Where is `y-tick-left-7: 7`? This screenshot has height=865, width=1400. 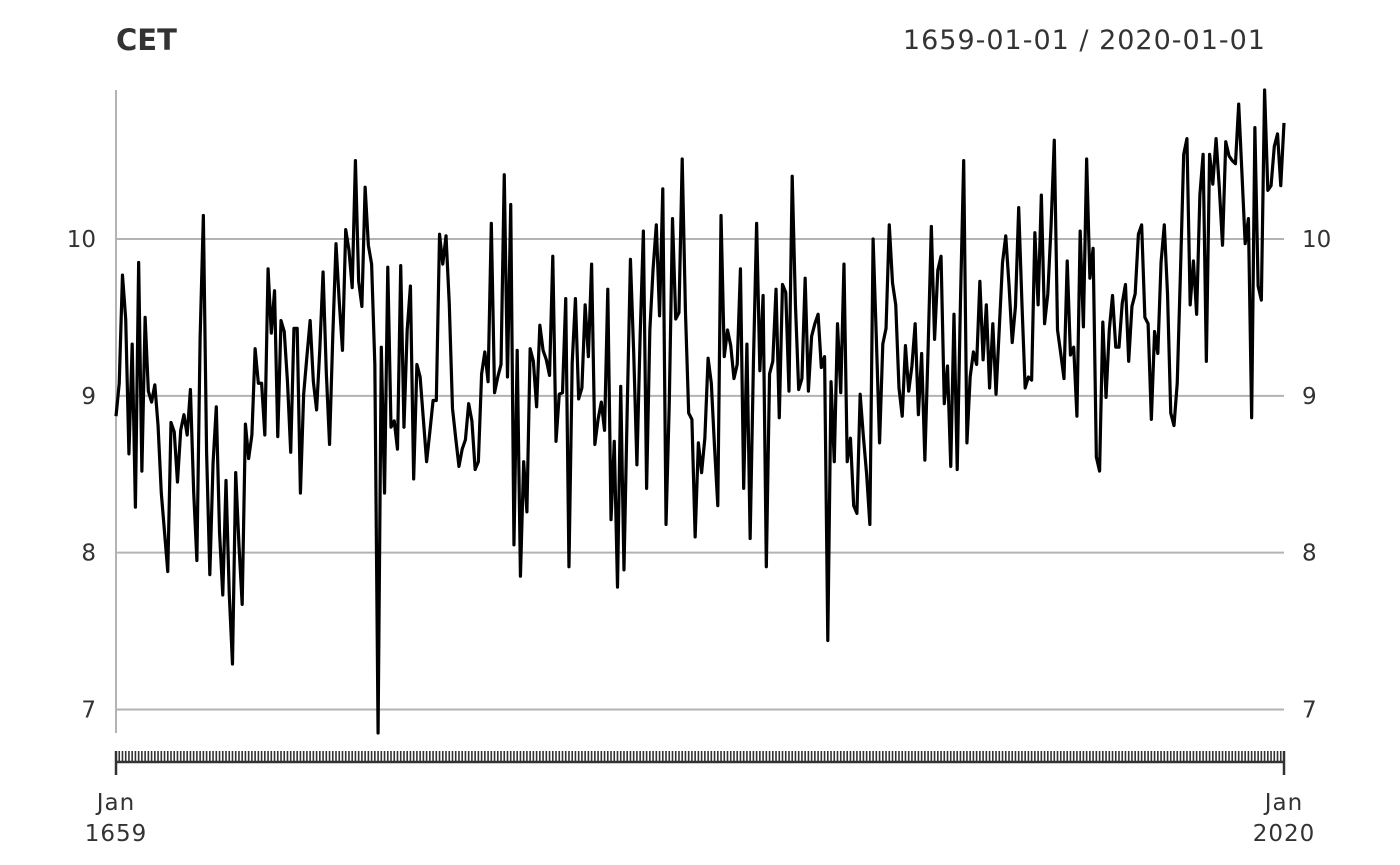
y-tick-left-7: 7 is located at coordinates (88, 710).